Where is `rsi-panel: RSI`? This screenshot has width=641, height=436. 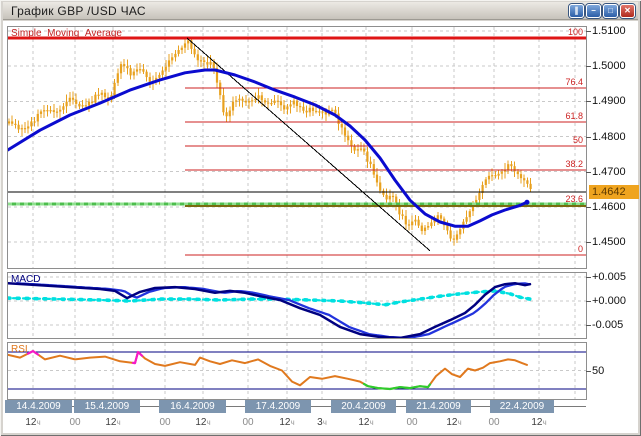
rsi-panel: RSI is located at coordinates (297, 371).